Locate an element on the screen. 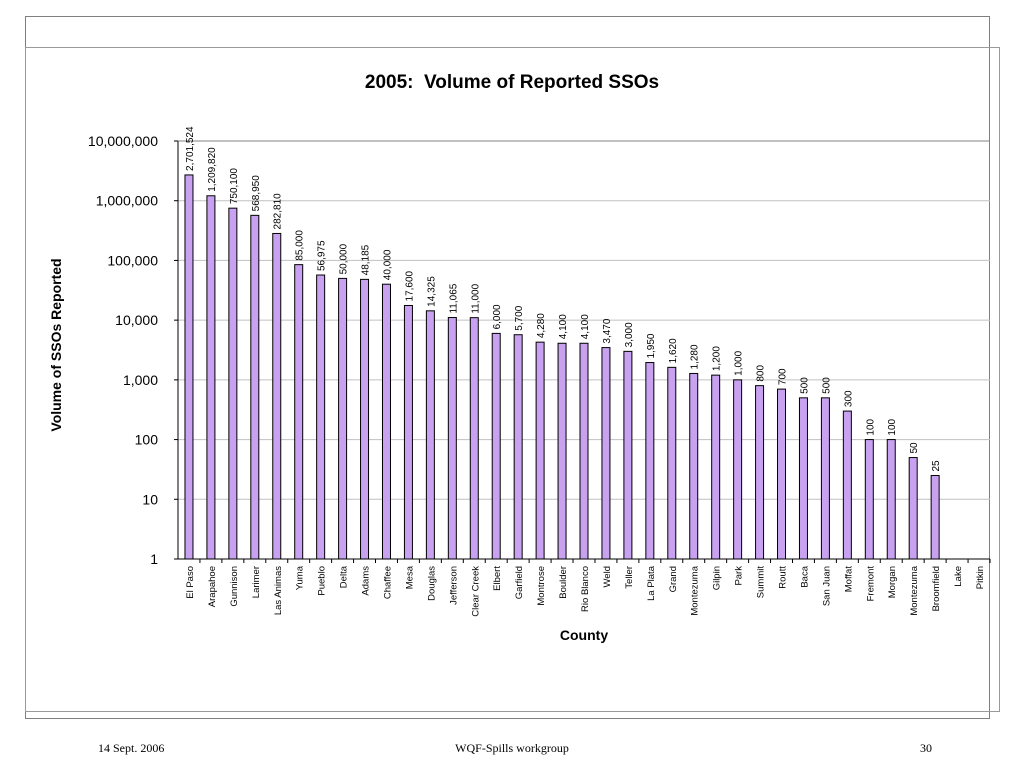 This screenshot has height=768, width=1024. x-tick-label: Montezuma is located at coordinates (695, 590).